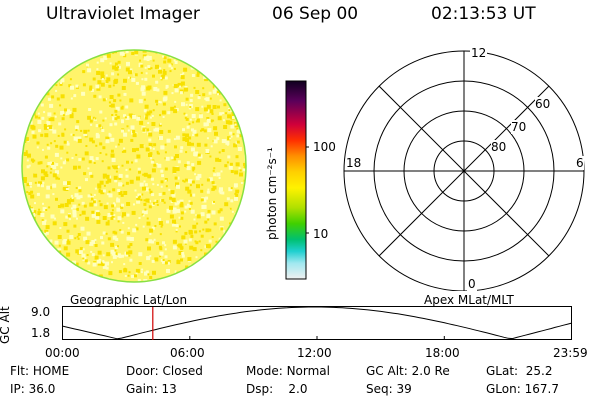 Image resolution: width=600 pixels, height=400 pixels. I want to click on lat-label-80: 80, so click(499, 147).